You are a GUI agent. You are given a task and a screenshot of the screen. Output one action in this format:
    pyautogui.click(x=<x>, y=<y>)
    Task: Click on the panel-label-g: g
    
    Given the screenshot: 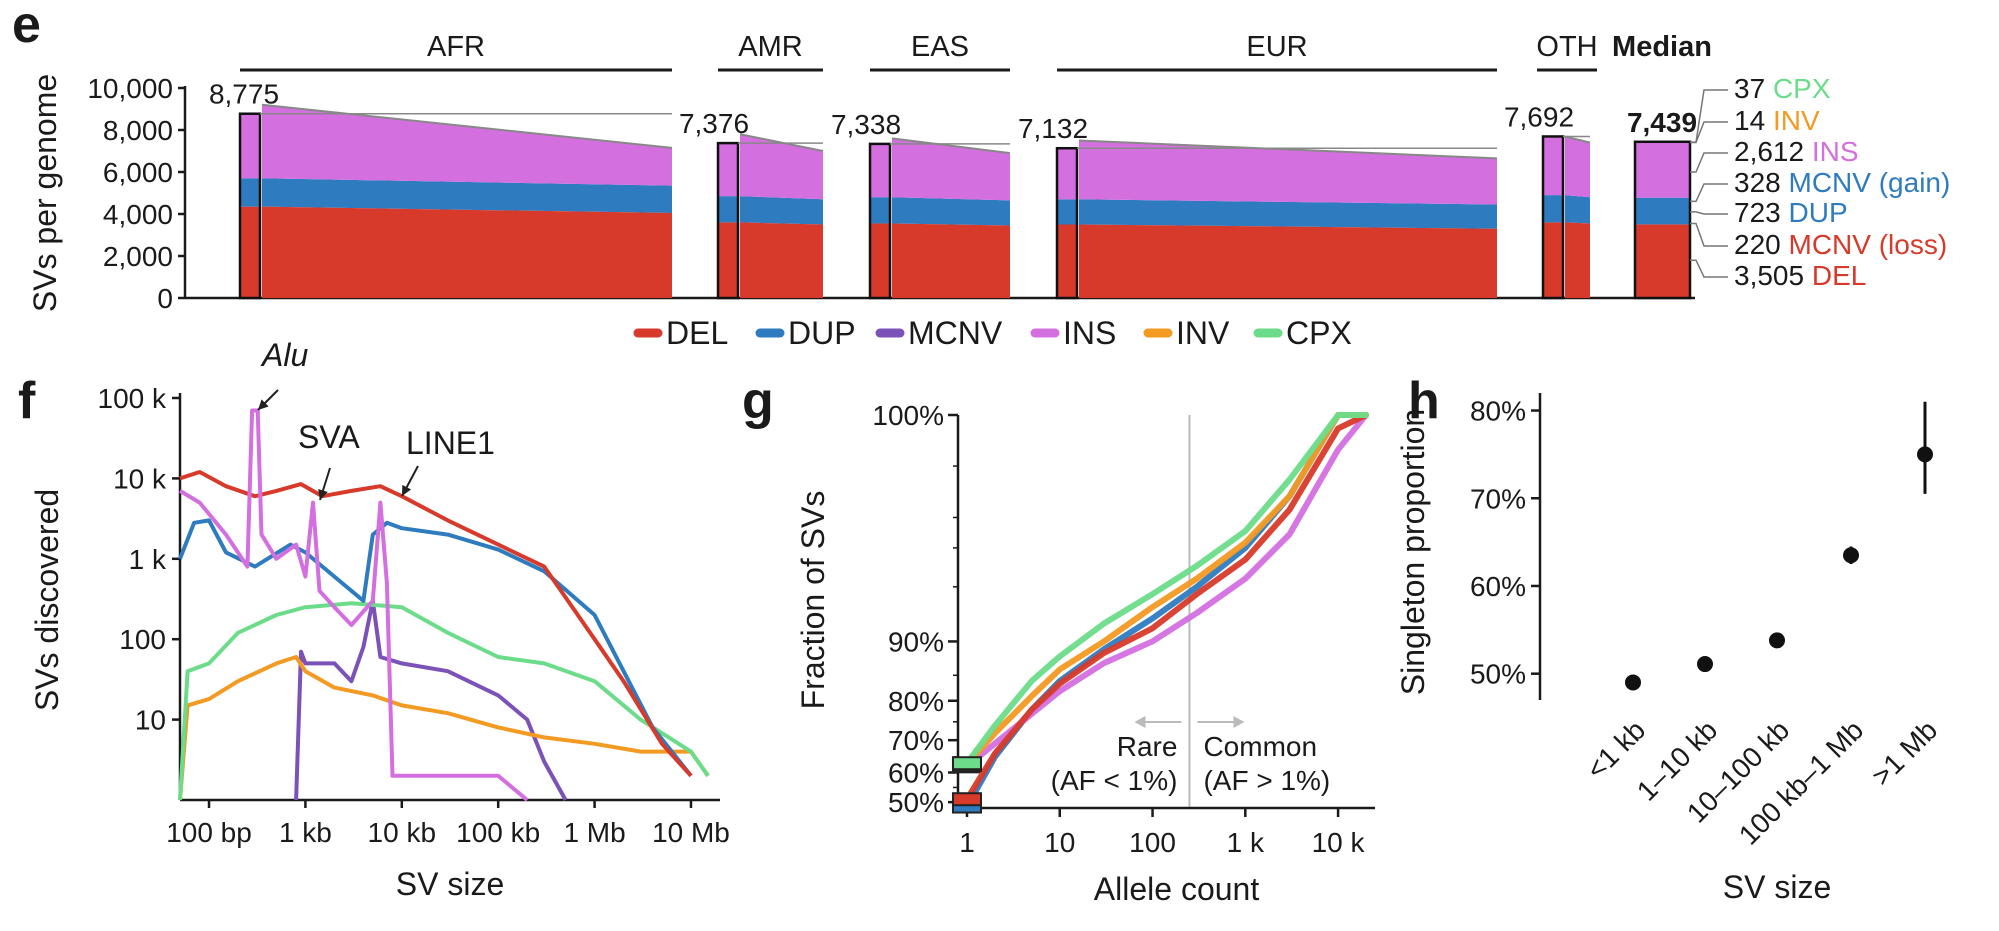 What is the action you would take?
    pyautogui.click(x=758, y=401)
    